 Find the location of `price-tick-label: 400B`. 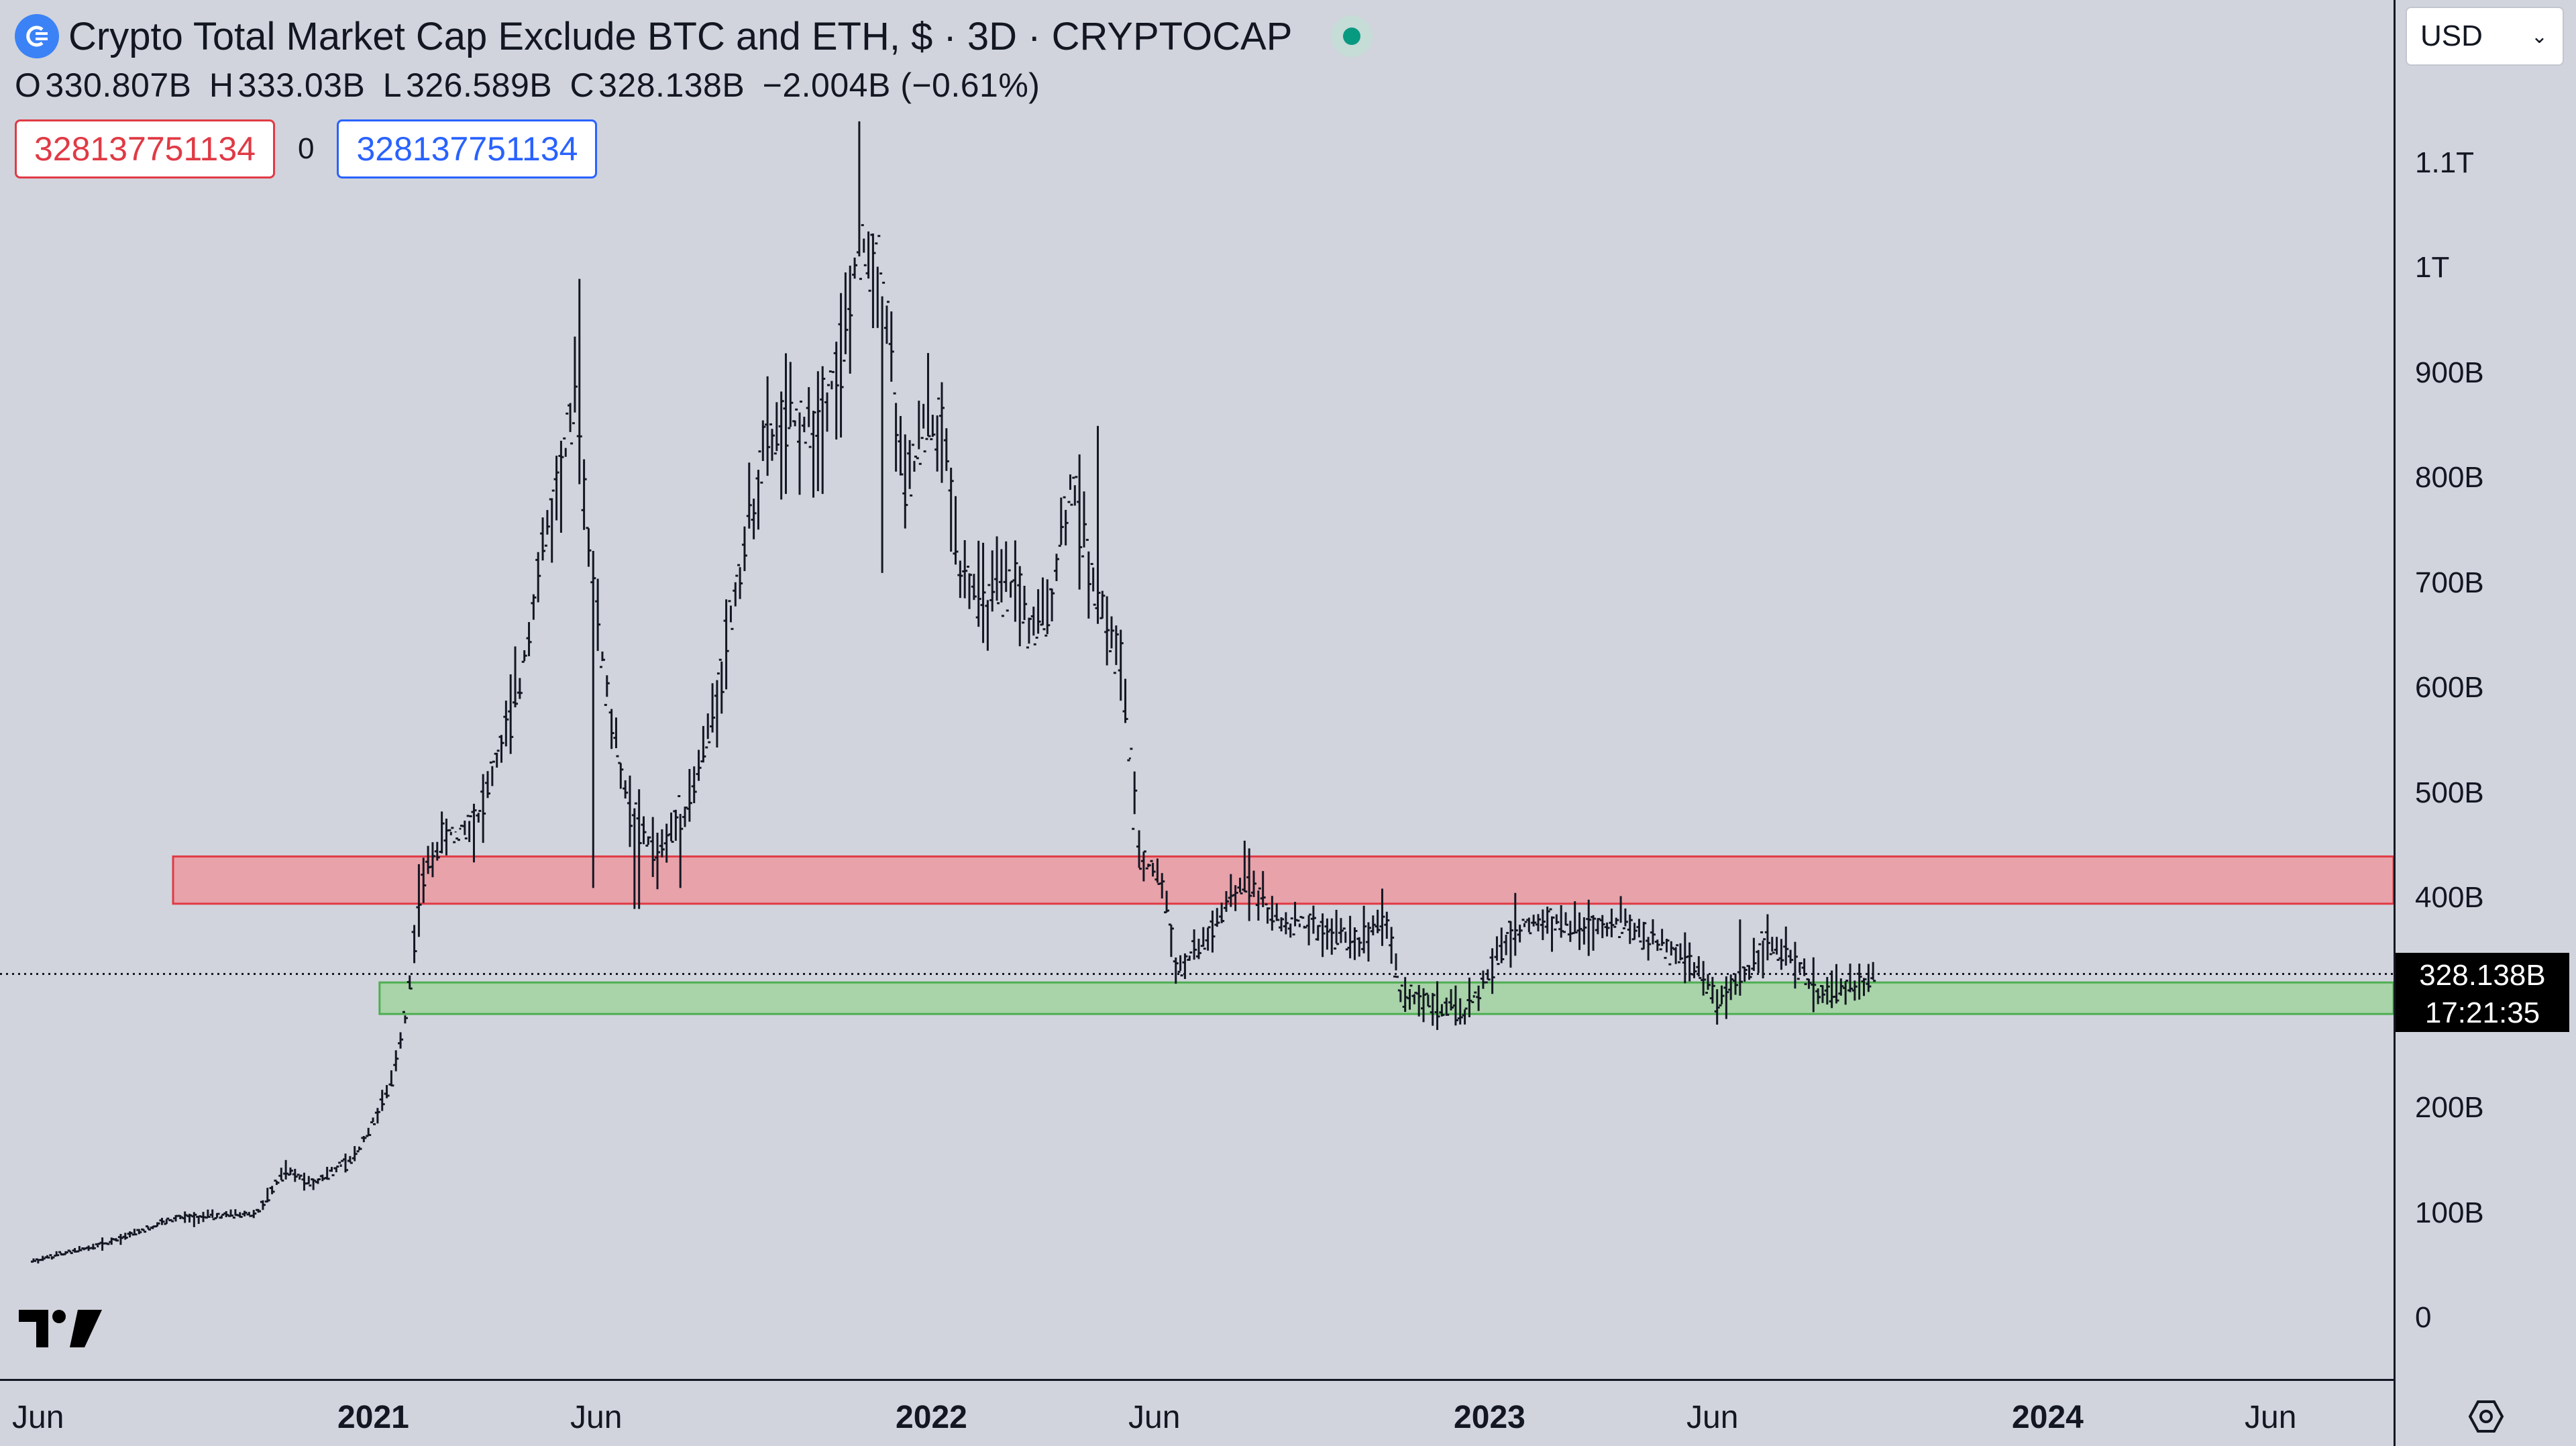

price-tick-label: 400B is located at coordinates (2449, 898).